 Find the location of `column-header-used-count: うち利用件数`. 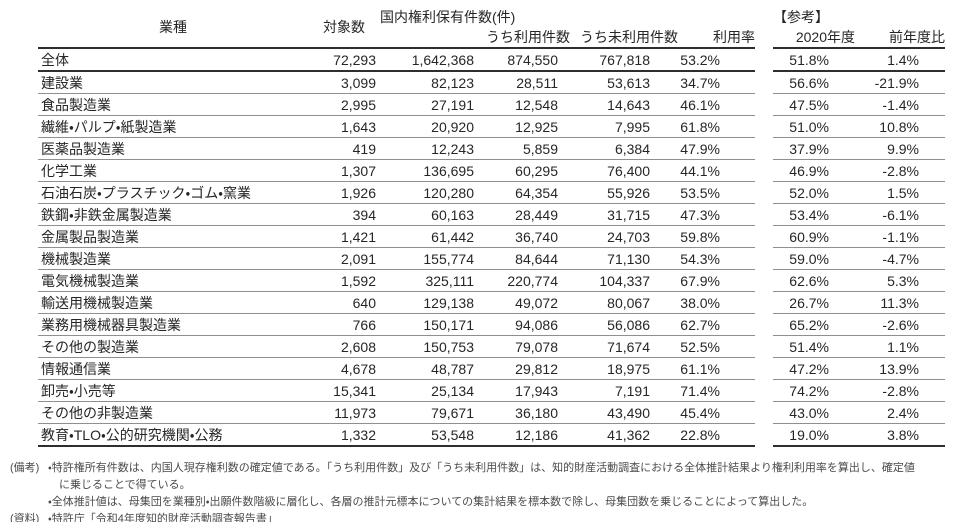

column-header-used-count: うち利用件数 is located at coordinates (524, 38).